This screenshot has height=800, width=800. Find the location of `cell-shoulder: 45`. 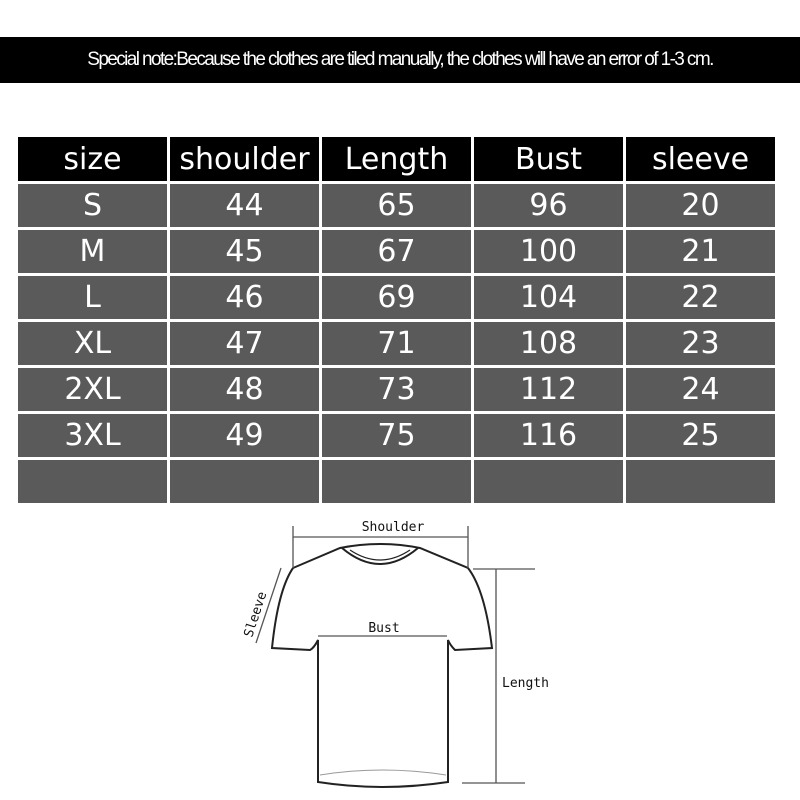

cell-shoulder: 45 is located at coordinates (244, 251).